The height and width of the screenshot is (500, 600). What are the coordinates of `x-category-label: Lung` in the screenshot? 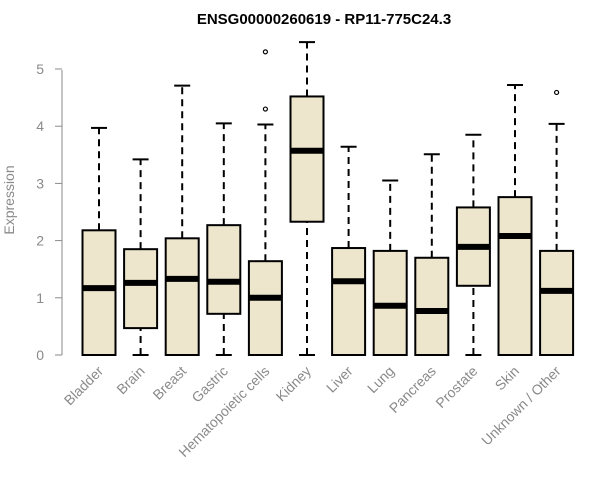 It's located at (380, 379).